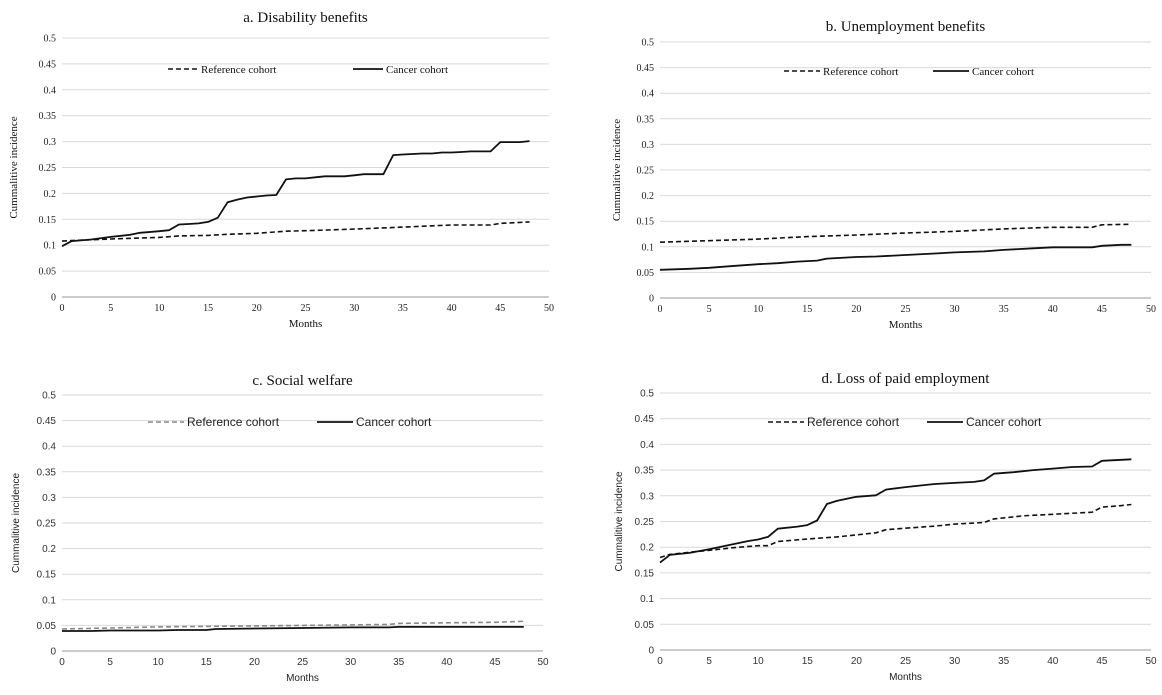 The height and width of the screenshot is (695, 1162). What do you see at coordinates (646, 68) in the screenshot?
I see `y-tick-label-unemployment-9: 0.45` at bounding box center [646, 68].